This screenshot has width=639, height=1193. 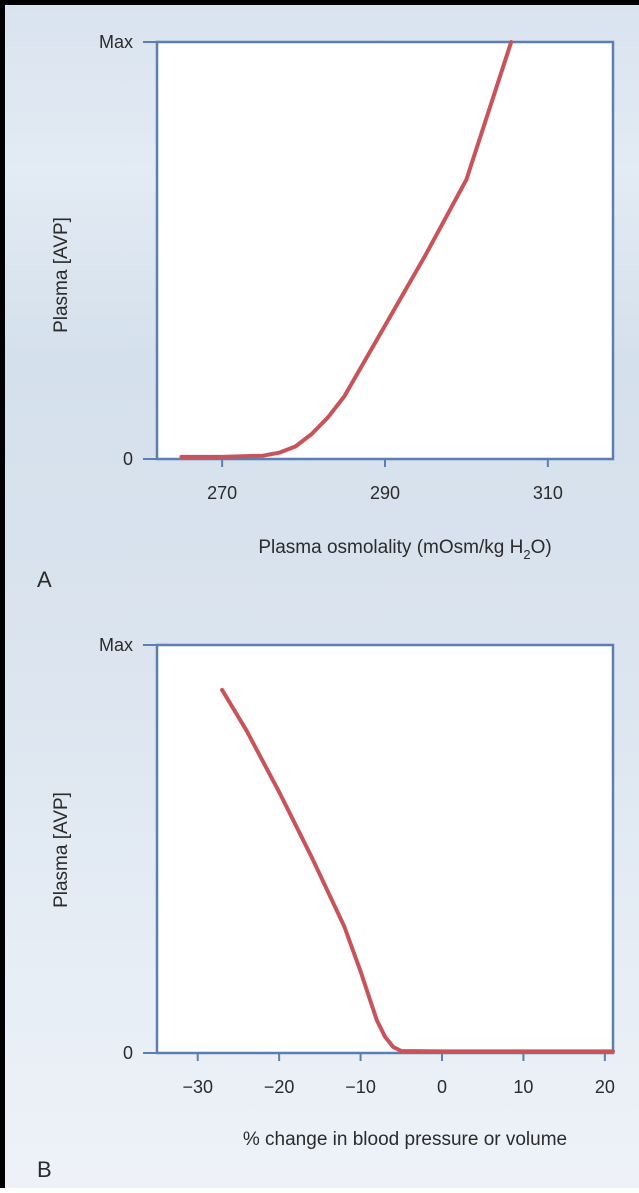 What do you see at coordinates (44, 1169) in the screenshot?
I see `panel-label: B` at bounding box center [44, 1169].